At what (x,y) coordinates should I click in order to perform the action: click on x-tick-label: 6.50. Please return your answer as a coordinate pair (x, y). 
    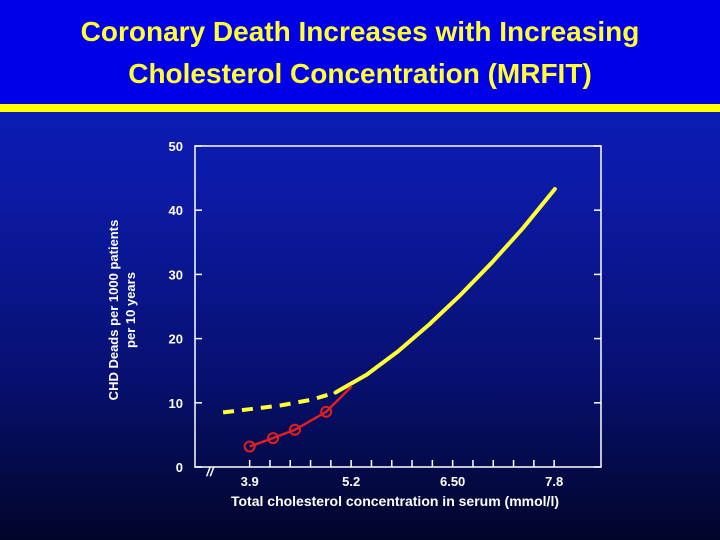
    Looking at the image, I should click on (452, 481).